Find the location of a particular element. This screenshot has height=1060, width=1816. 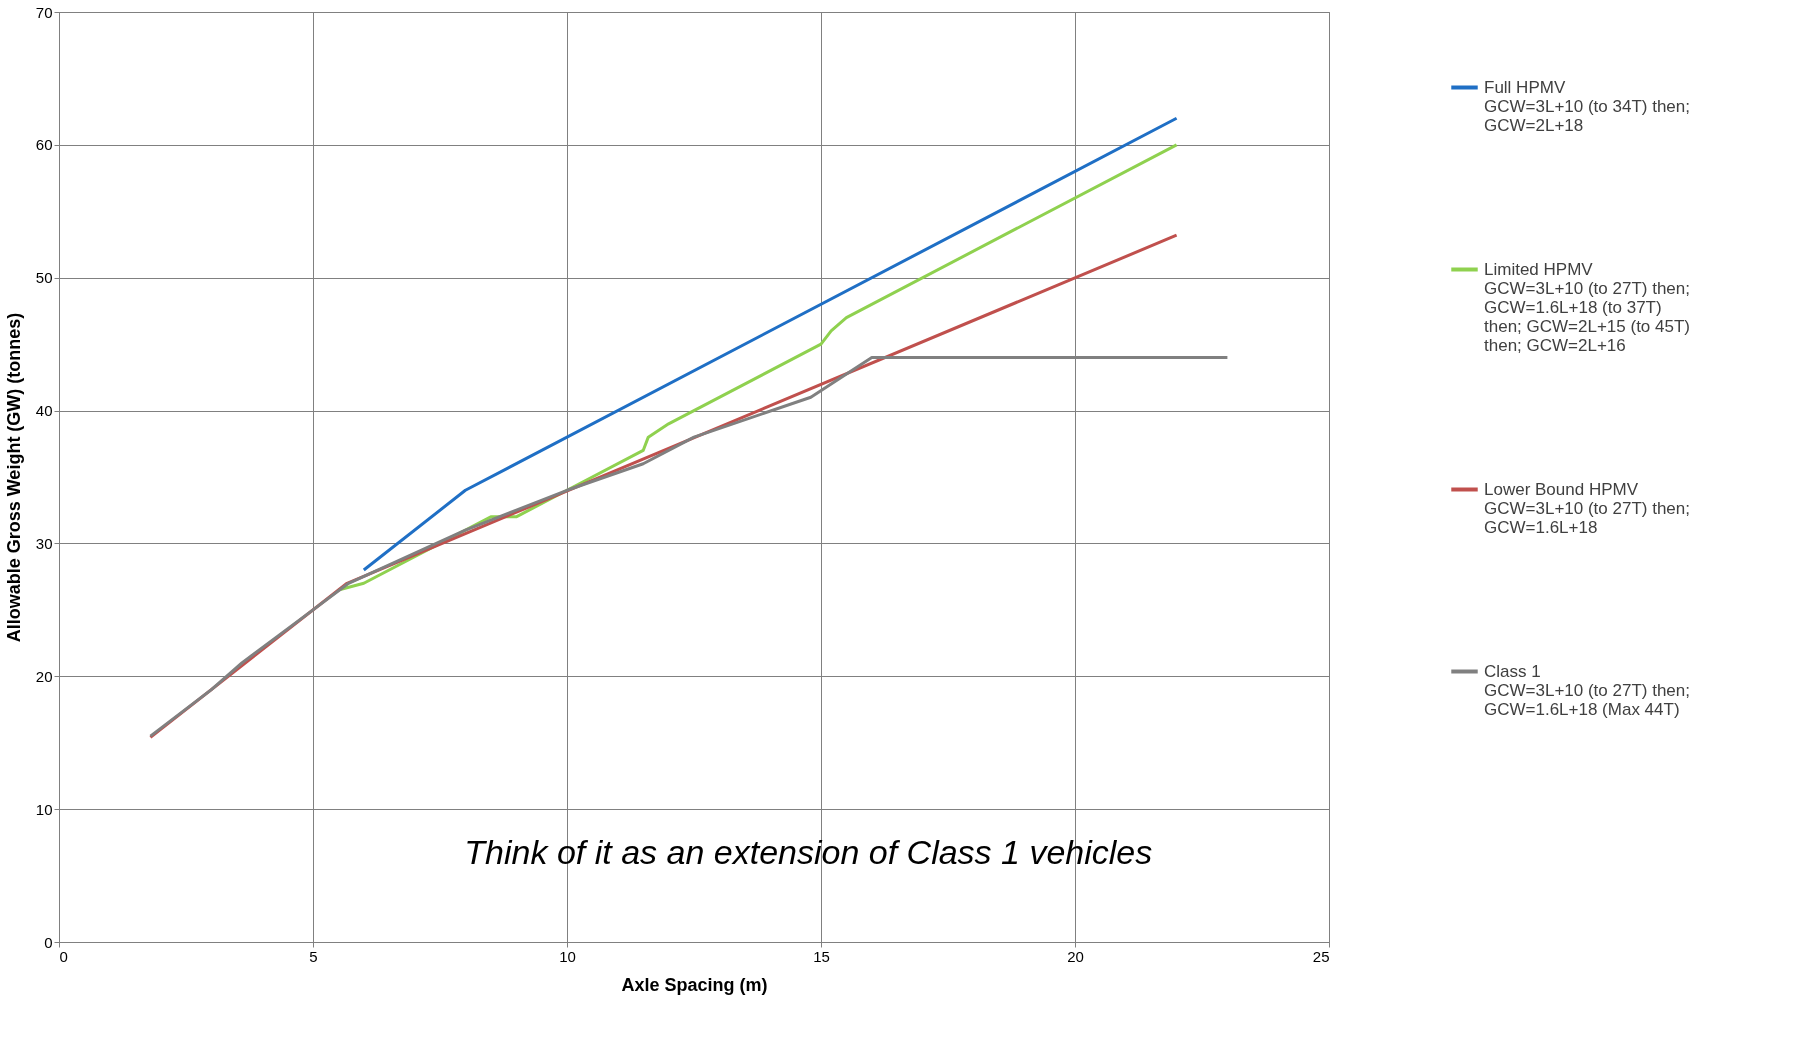

y-tick-label: 70 is located at coordinates (44, 12).